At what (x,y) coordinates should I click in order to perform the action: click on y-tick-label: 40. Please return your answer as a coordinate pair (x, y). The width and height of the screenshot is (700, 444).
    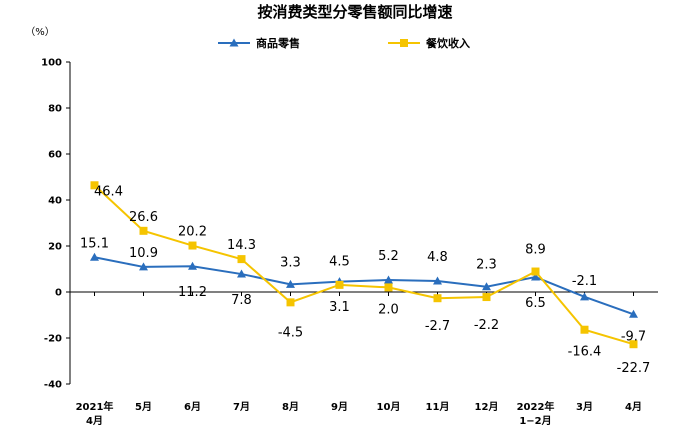
    Looking at the image, I should click on (55, 201).